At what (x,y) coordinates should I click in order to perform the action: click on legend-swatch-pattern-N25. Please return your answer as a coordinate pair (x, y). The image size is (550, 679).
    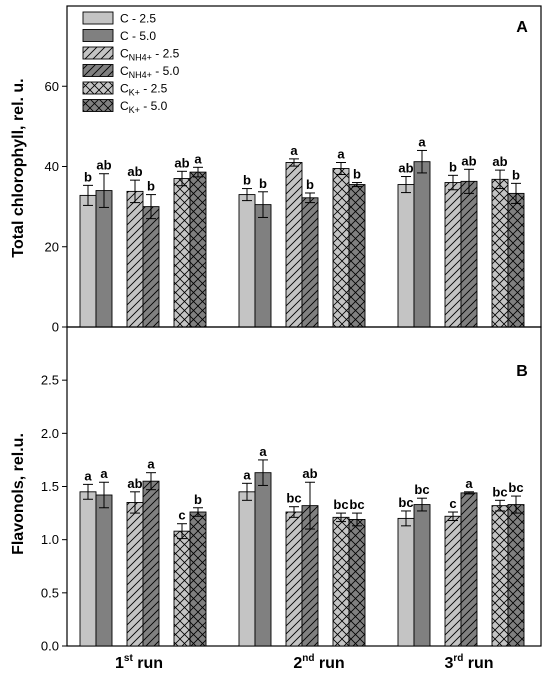
    Looking at the image, I should click on (98, 53).